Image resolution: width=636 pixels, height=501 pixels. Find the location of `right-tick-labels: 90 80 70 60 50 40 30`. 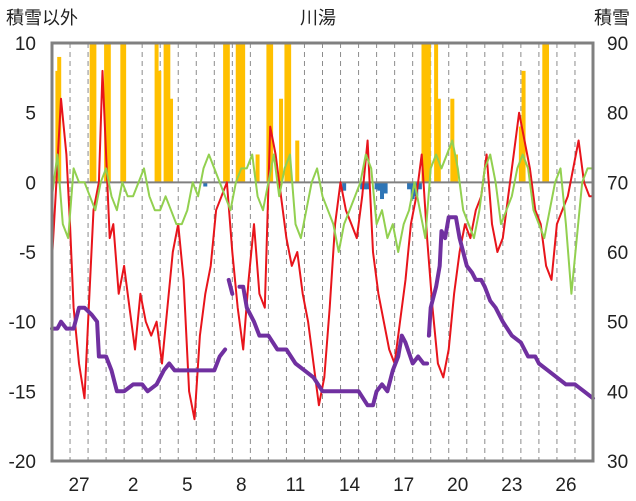

right-tick-labels: 90 80 70 60 50 40 30 is located at coordinates (617, 253).